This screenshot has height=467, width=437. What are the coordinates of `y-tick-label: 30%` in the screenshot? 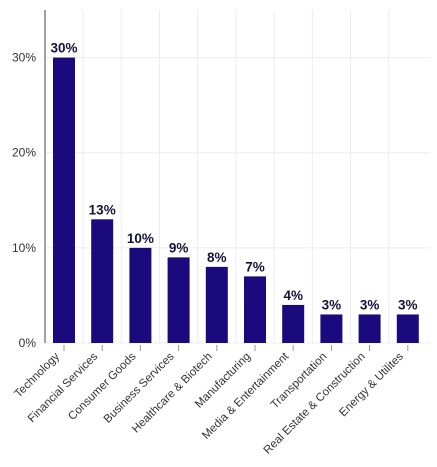 It's located at (24, 58).